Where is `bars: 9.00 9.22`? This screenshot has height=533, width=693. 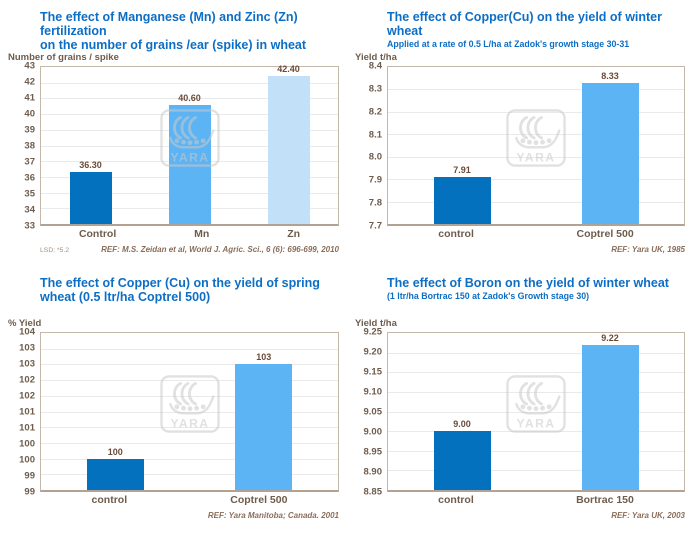
bars: 9.00 9.22 is located at coordinates (536, 411).